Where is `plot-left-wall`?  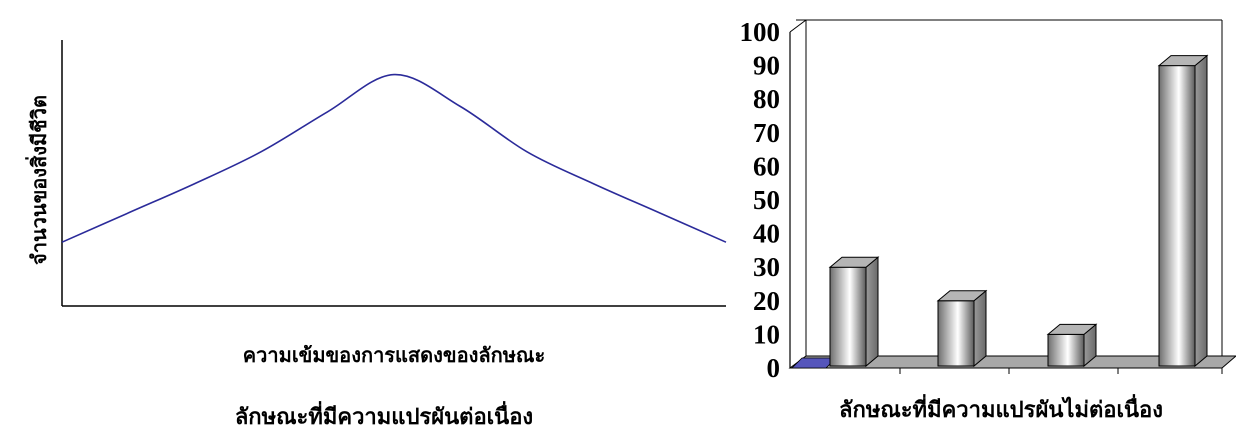
plot-left-wall is located at coordinates (798, 193).